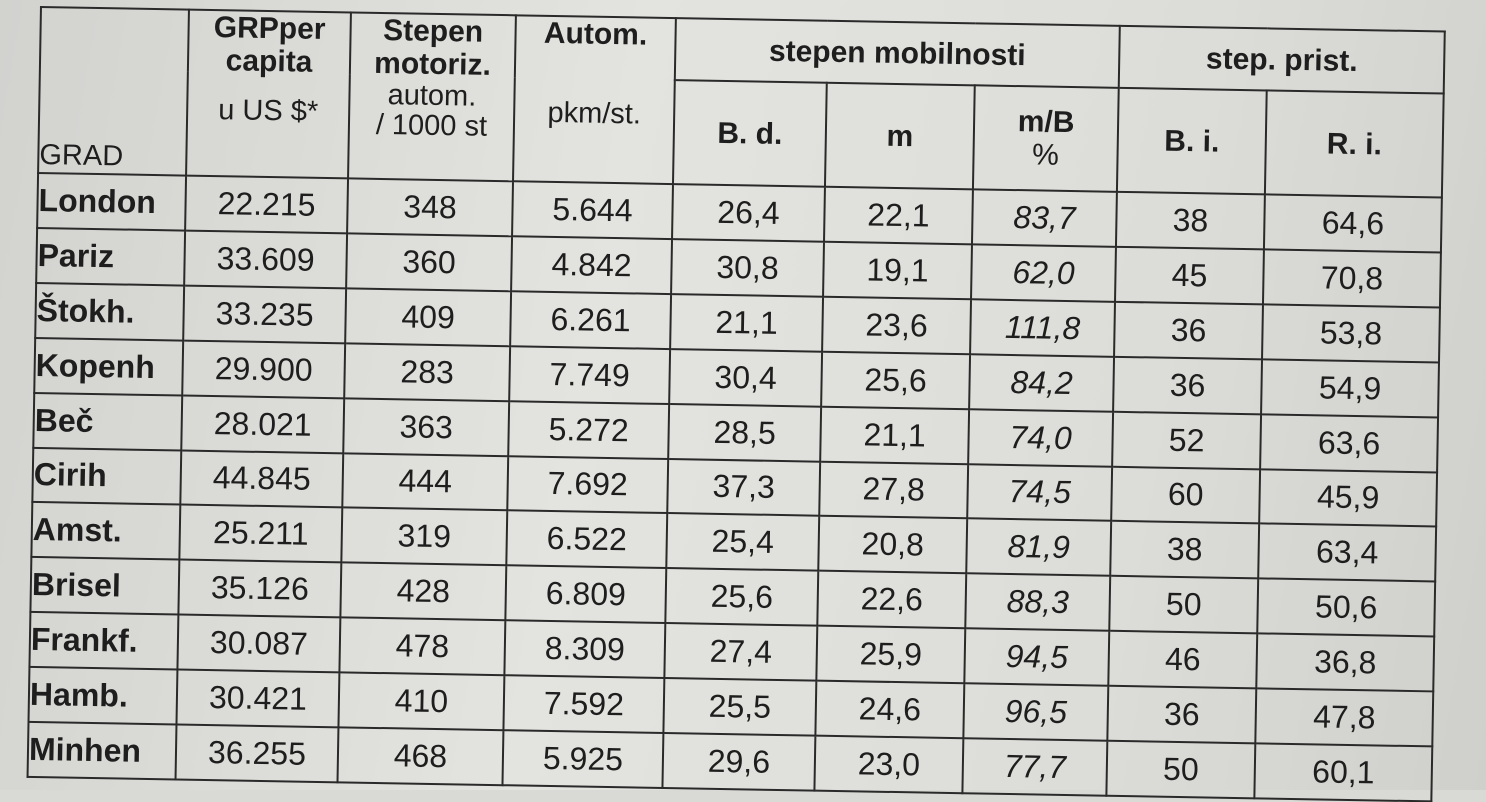  Describe the element at coordinates (745, 432) in the screenshot. I see `cell-bd: 28,5` at that location.